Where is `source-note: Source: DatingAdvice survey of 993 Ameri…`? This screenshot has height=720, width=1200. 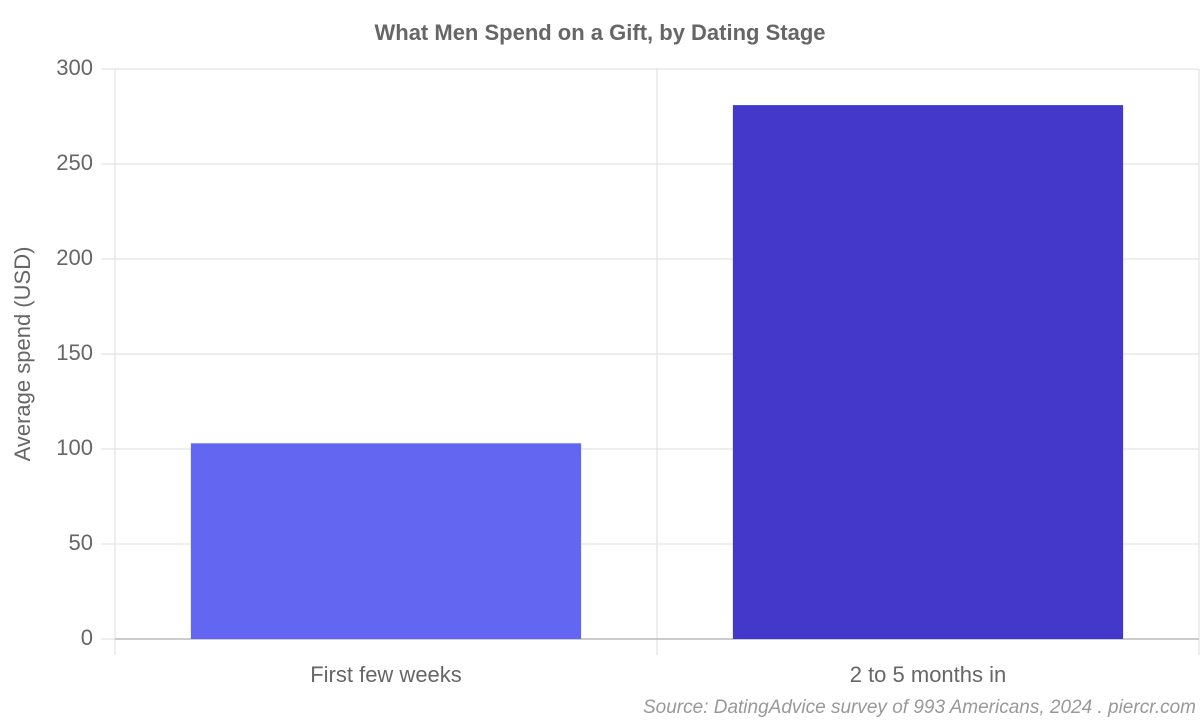 source-note: Source: DatingAdvice survey of 993 Ameri… is located at coordinates (919, 707).